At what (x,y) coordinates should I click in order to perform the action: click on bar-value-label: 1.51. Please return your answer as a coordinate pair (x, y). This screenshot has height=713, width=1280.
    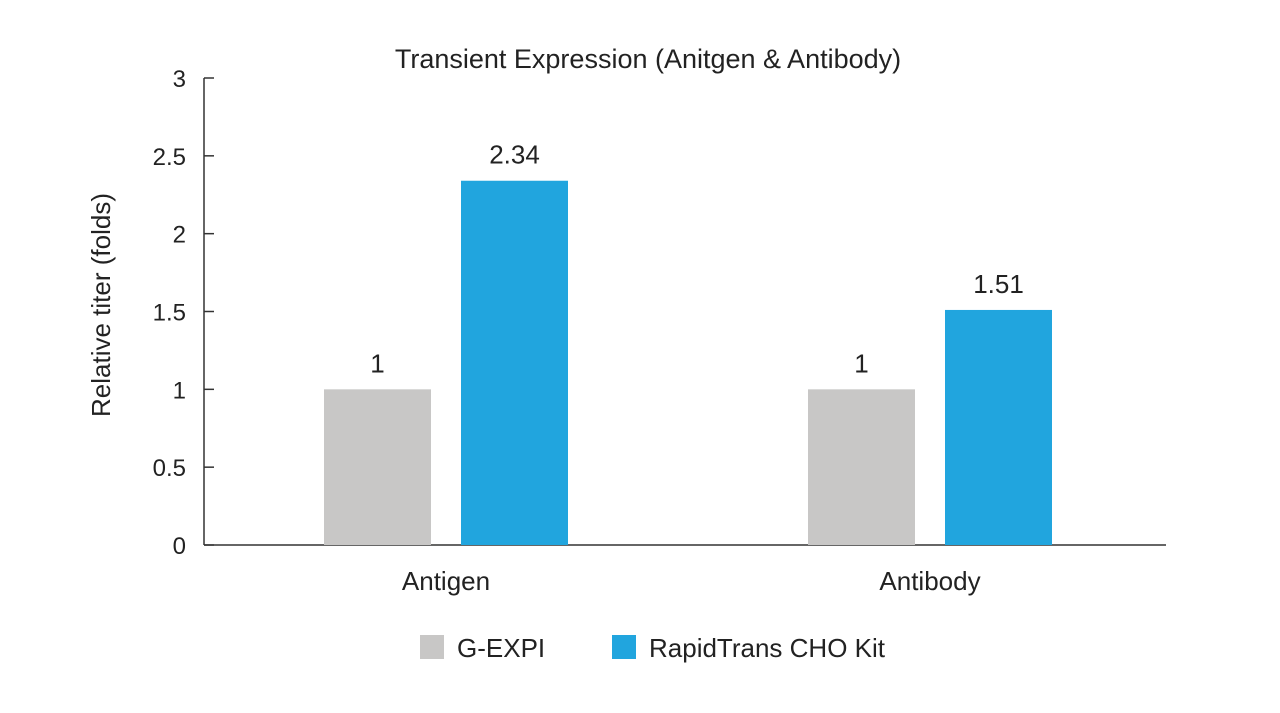
    Looking at the image, I should click on (998, 284).